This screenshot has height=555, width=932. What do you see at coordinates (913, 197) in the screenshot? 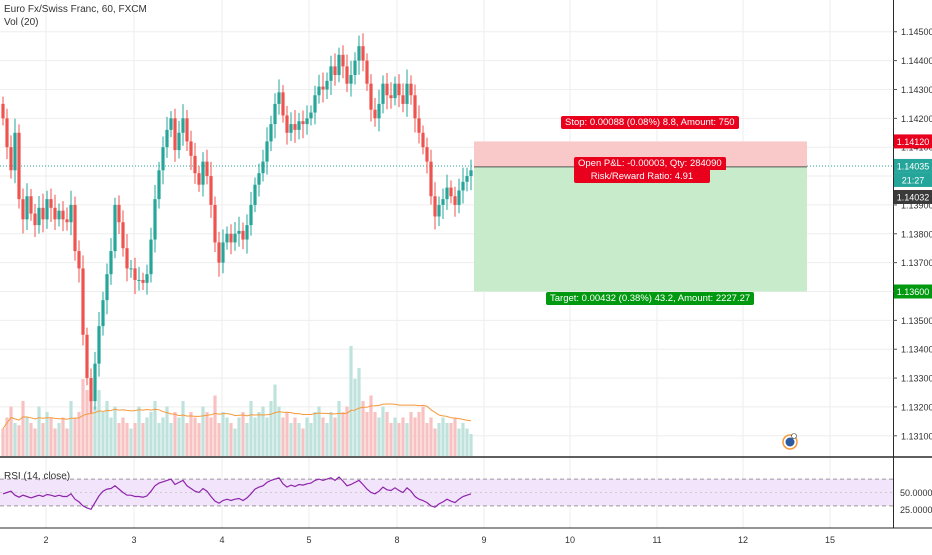
I see `current-price-tag-bg` at bounding box center [913, 197].